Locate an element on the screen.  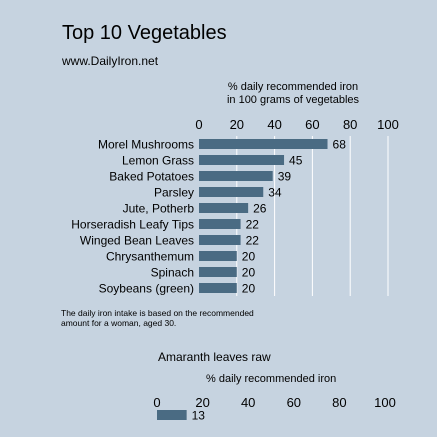
page-title: Top 10 Vegetables is located at coordinates (144, 33).